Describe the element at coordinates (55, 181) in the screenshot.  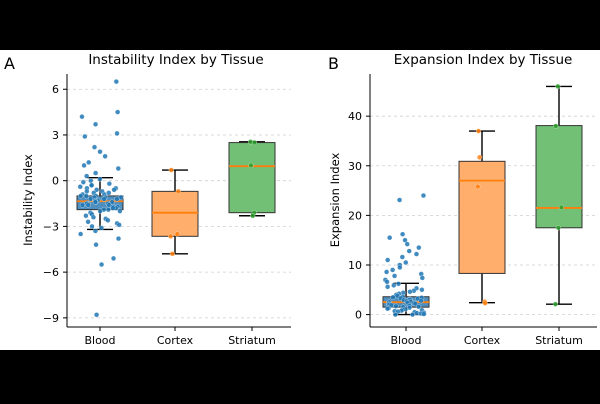
I see `y-tick-label-a: 0` at that location.